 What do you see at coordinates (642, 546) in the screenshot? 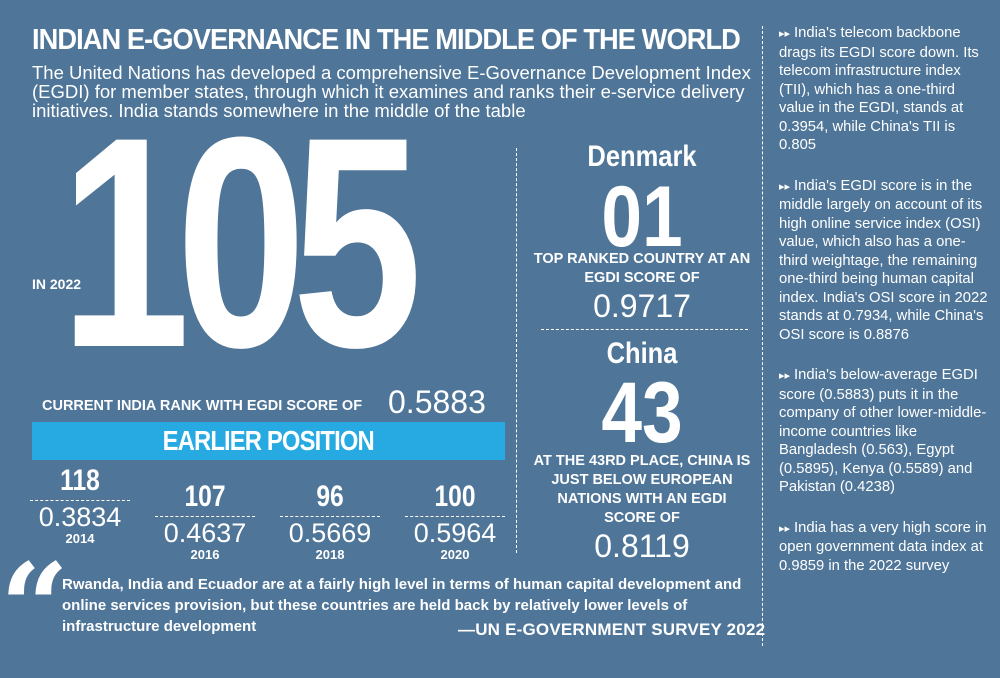
I see `china-score: 0.8119` at bounding box center [642, 546].